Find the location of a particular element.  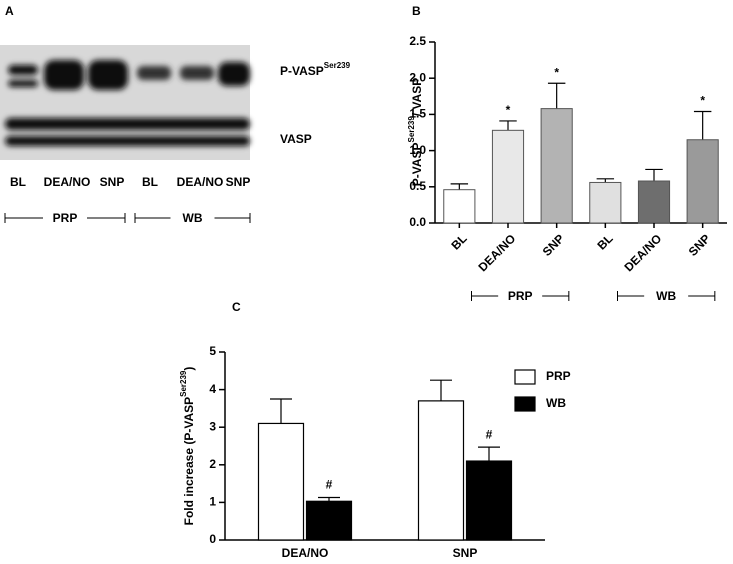

y-tick-label: 2.0 is located at coordinates (417, 77).